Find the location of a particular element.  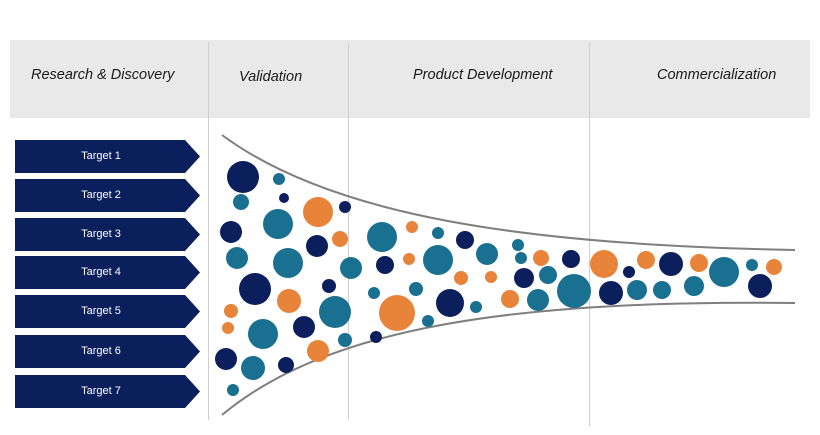

target-label: Target 6 is located at coordinates (101, 351).